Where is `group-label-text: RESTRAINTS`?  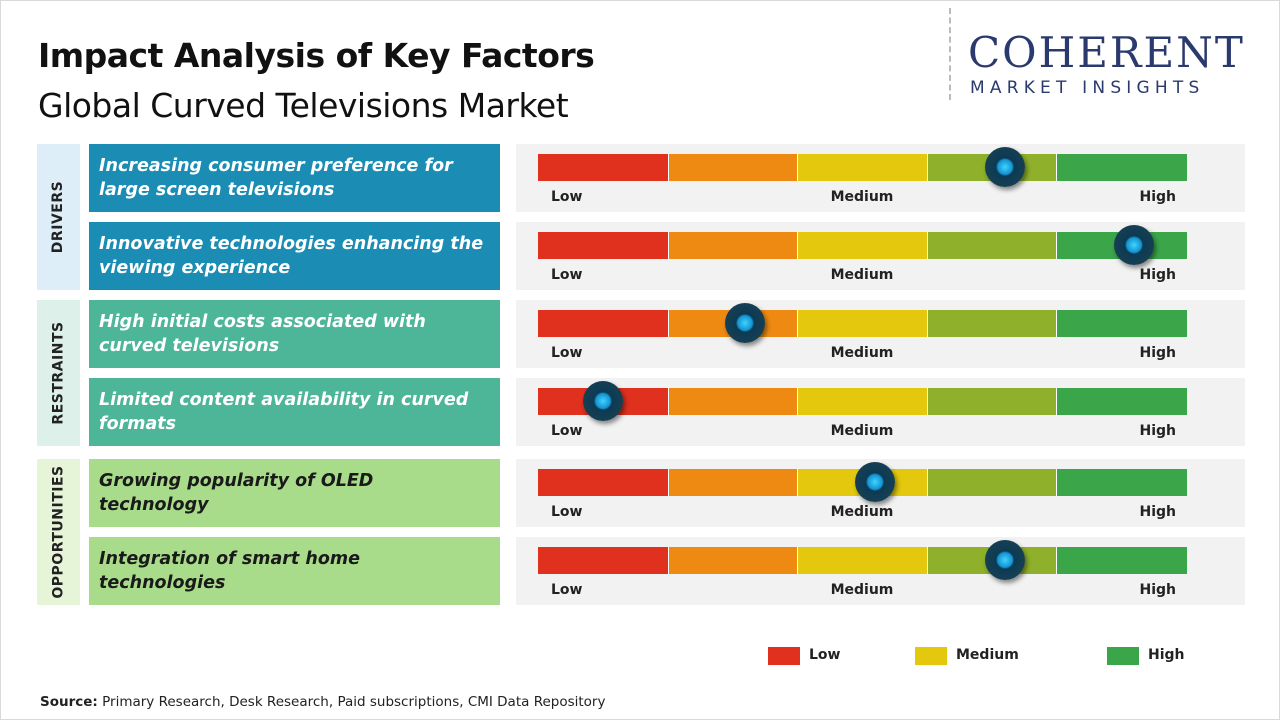
group-label-text: RESTRAINTS is located at coordinates (58, 373).